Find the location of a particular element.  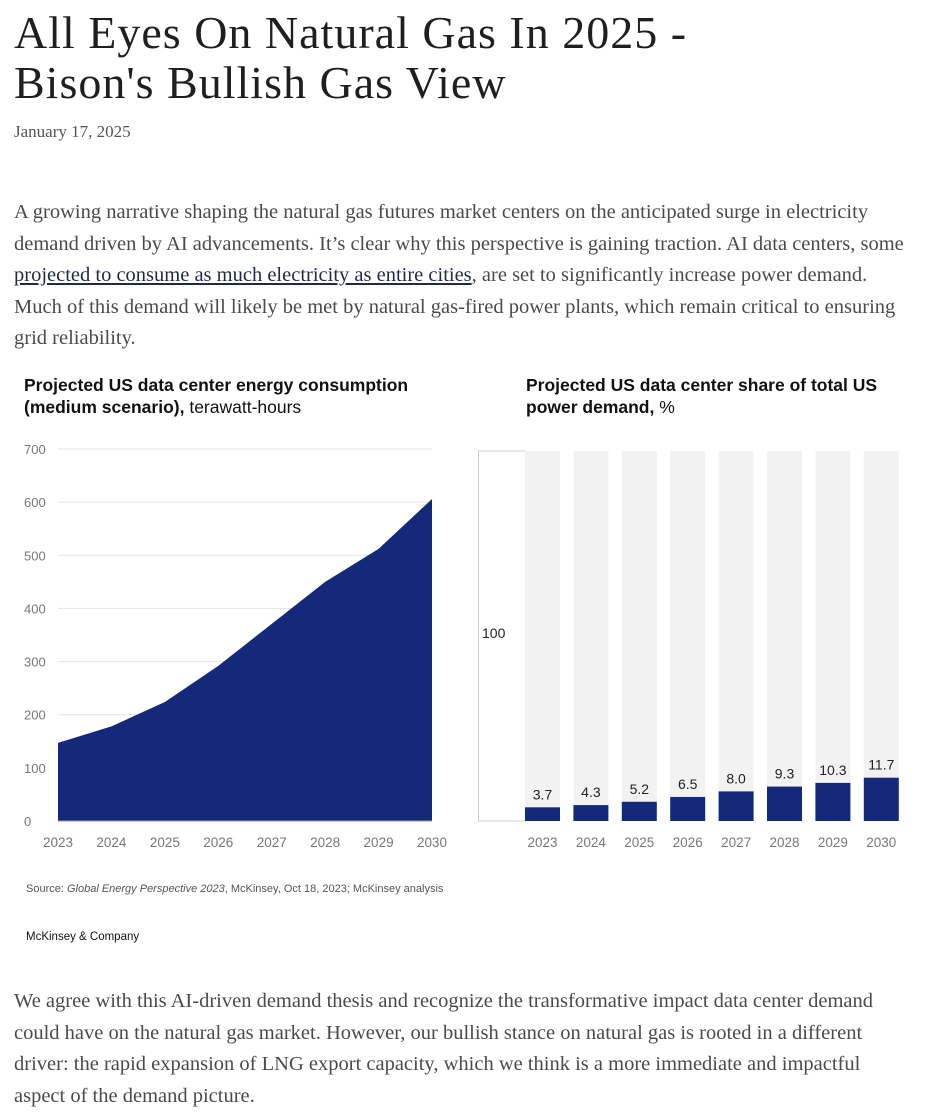

y-tick-label: 400 is located at coordinates (35, 608).